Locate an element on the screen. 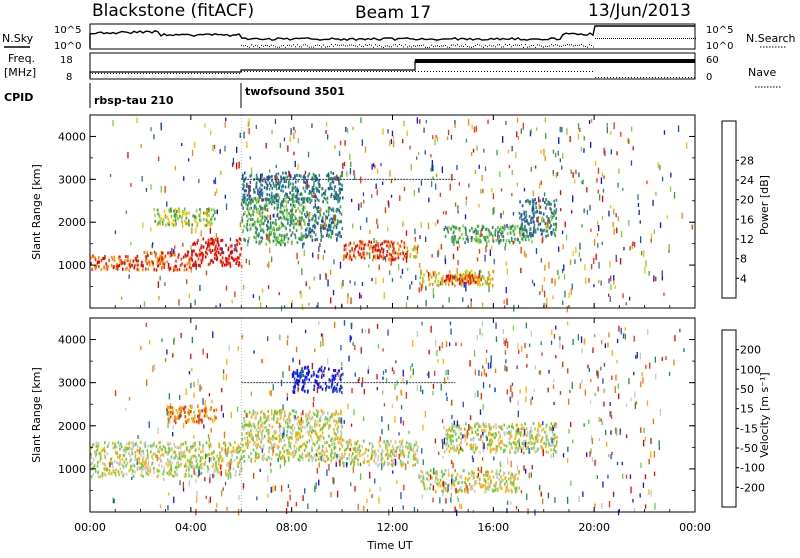  colorbar-tick-label: 28 is located at coordinates (747, 160).